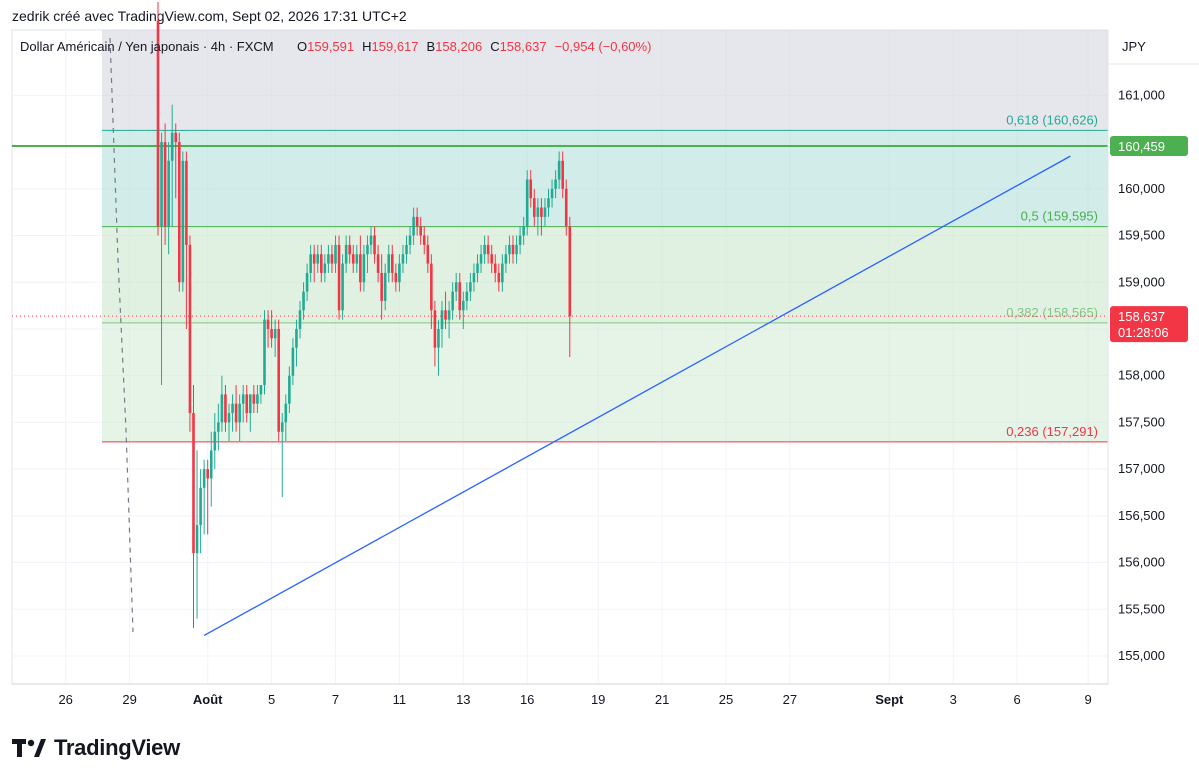 This screenshot has height=781, width=1199. What do you see at coordinates (1141, 235) in the screenshot?
I see `y-tick-label: 159,500` at bounding box center [1141, 235].